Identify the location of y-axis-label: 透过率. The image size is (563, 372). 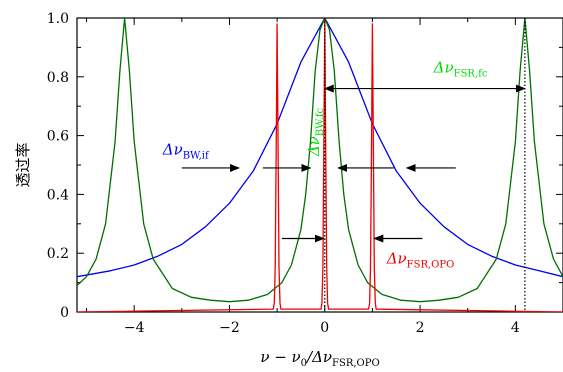
(23, 164).